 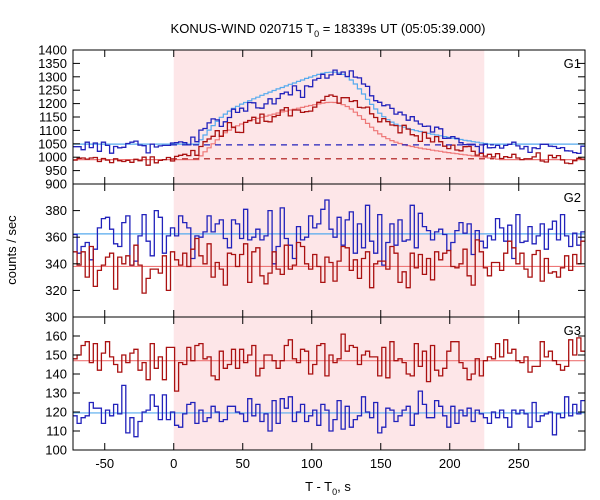 I want to click on x-tick-label: -50, so click(x=104, y=463).